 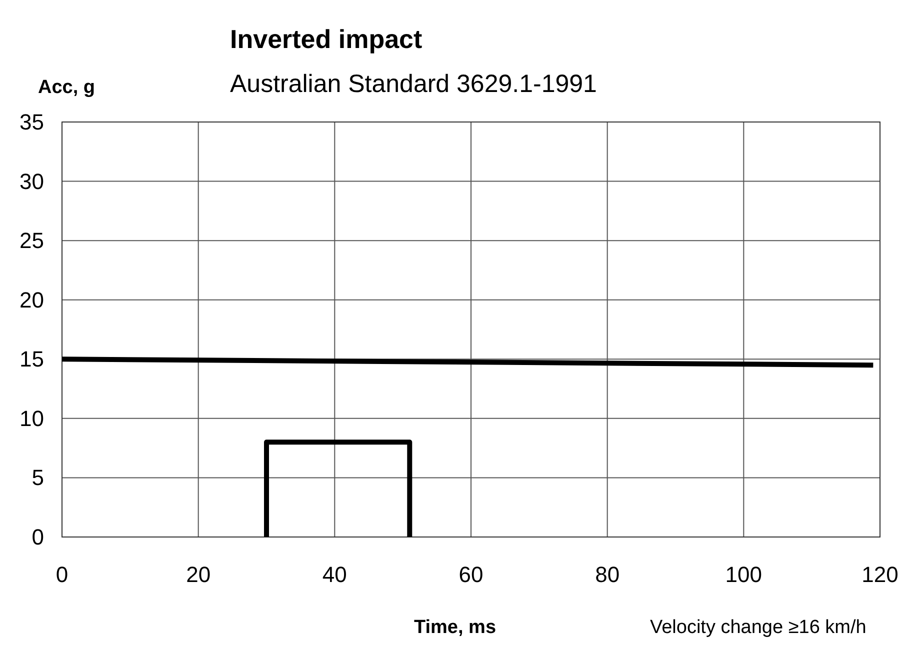 What do you see at coordinates (32, 418) in the screenshot?
I see `y-tick-label: 10` at bounding box center [32, 418].